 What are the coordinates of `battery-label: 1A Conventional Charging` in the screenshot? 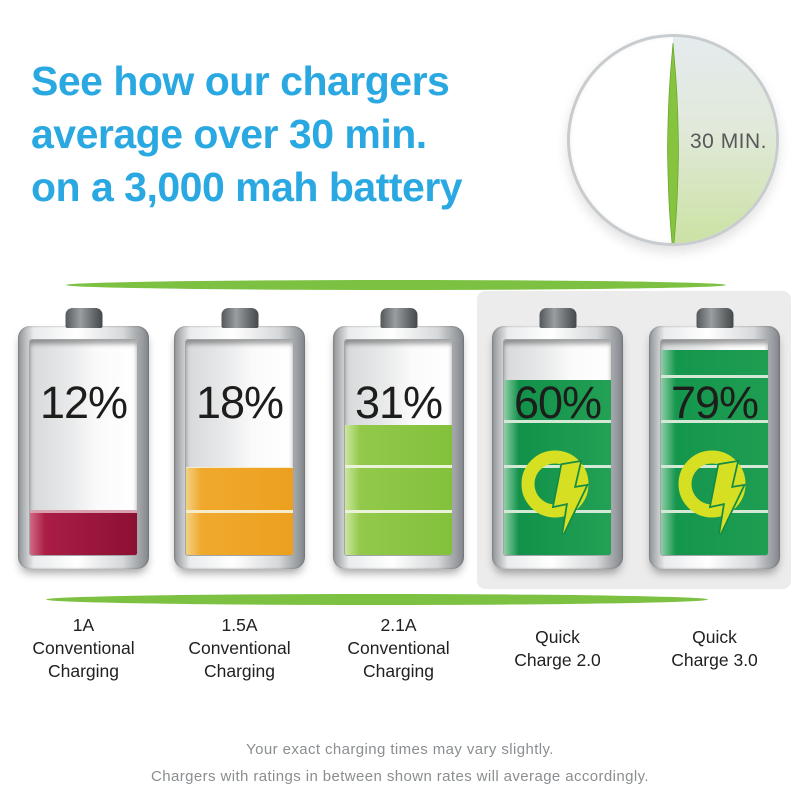 It's located at (83, 648).